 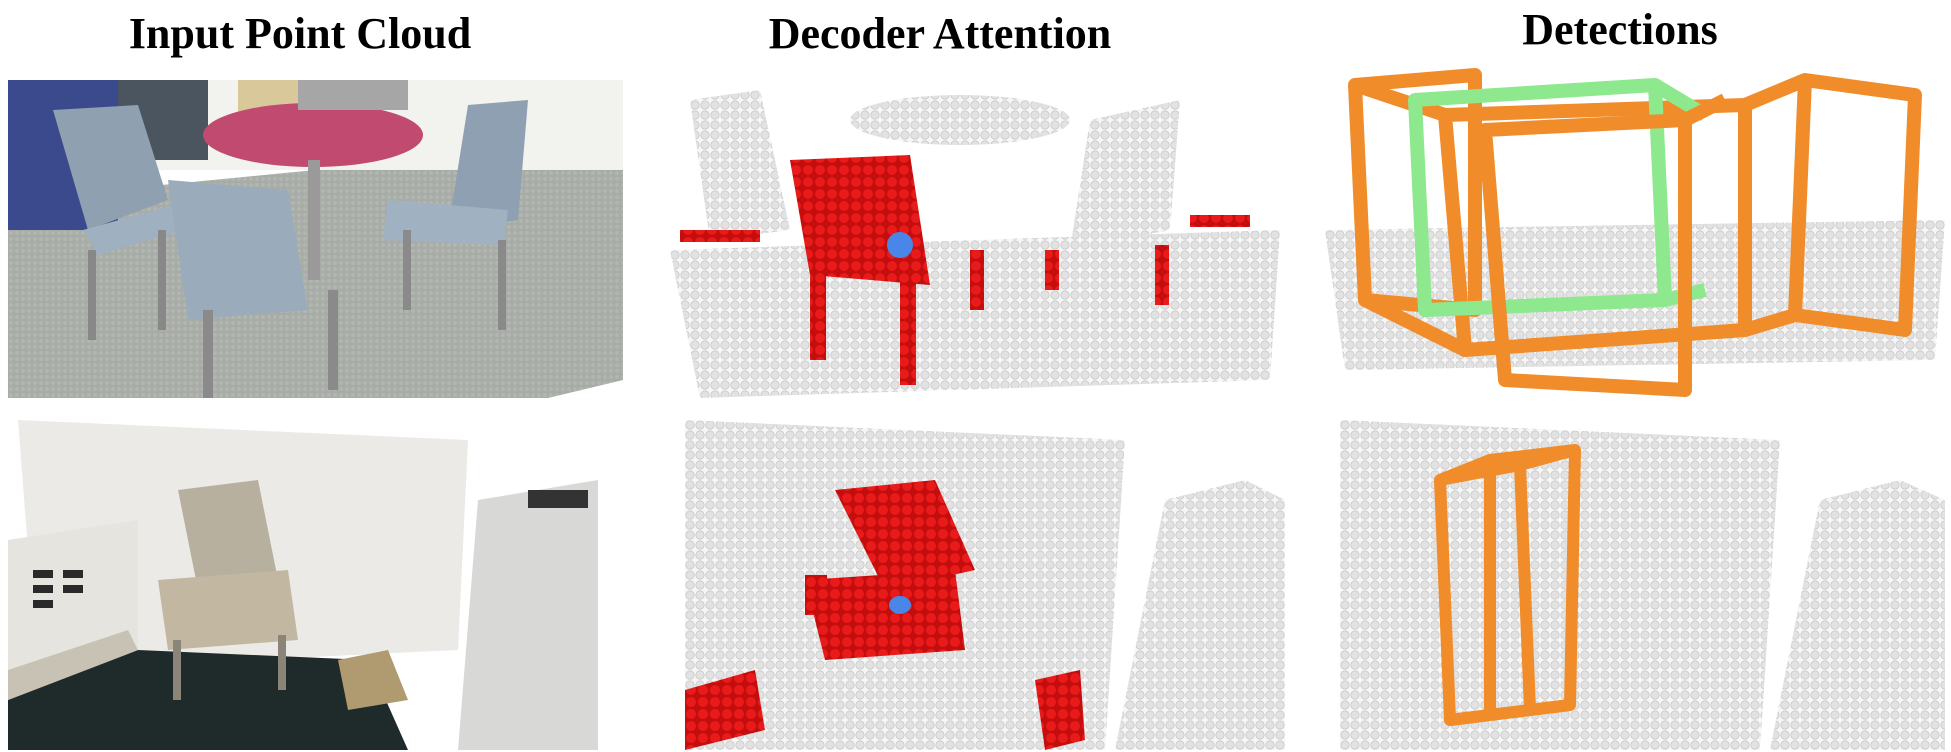 I want to click on decoder-attention-row2, so click(x=985, y=585).